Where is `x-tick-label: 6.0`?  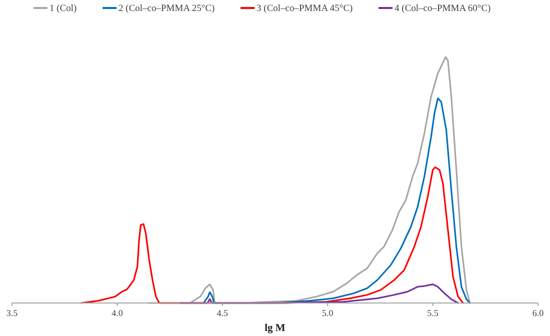 x-tick-label: 6.0 is located at coordinates (538, 313).